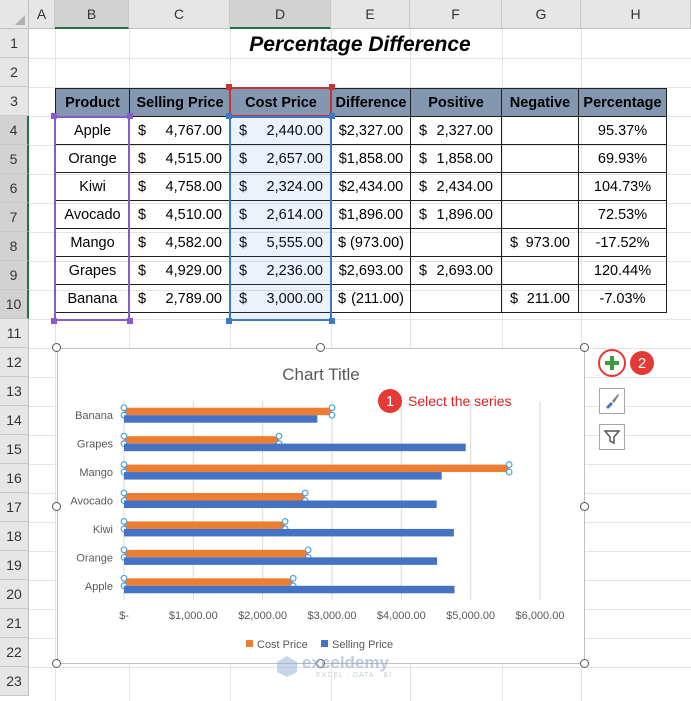 Image resolution: width=691 pixels, height=701 pixels. I want to click on header-product: Product, so click(92, 102).